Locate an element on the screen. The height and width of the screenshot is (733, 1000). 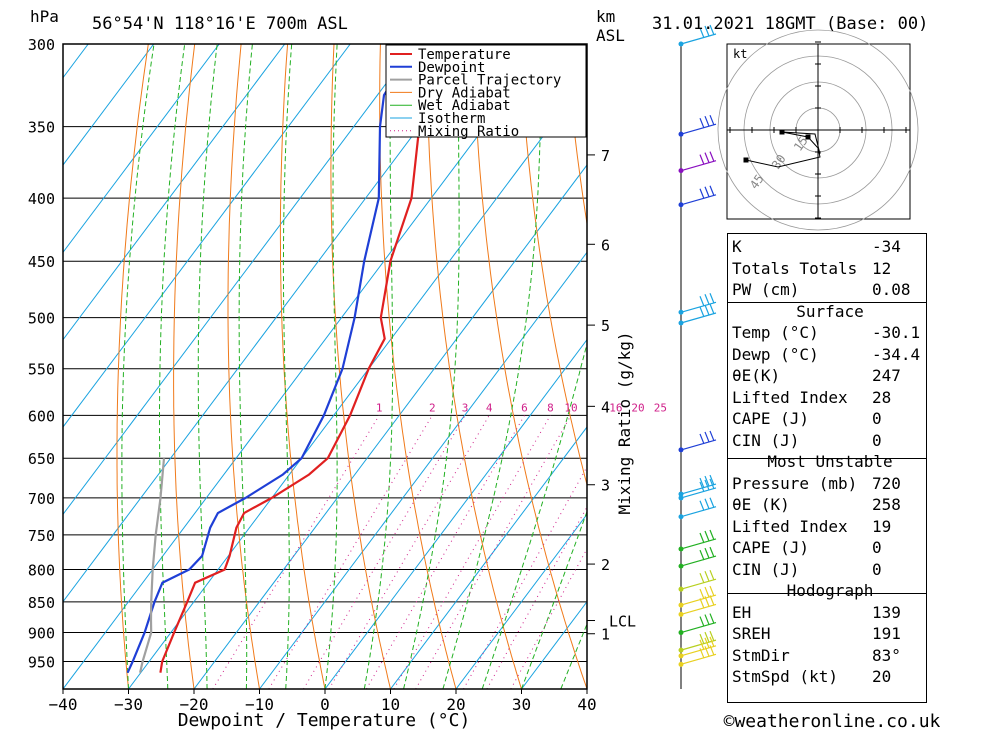
dewp-label: Dewp (°C) is located at coordinates (775, 354).